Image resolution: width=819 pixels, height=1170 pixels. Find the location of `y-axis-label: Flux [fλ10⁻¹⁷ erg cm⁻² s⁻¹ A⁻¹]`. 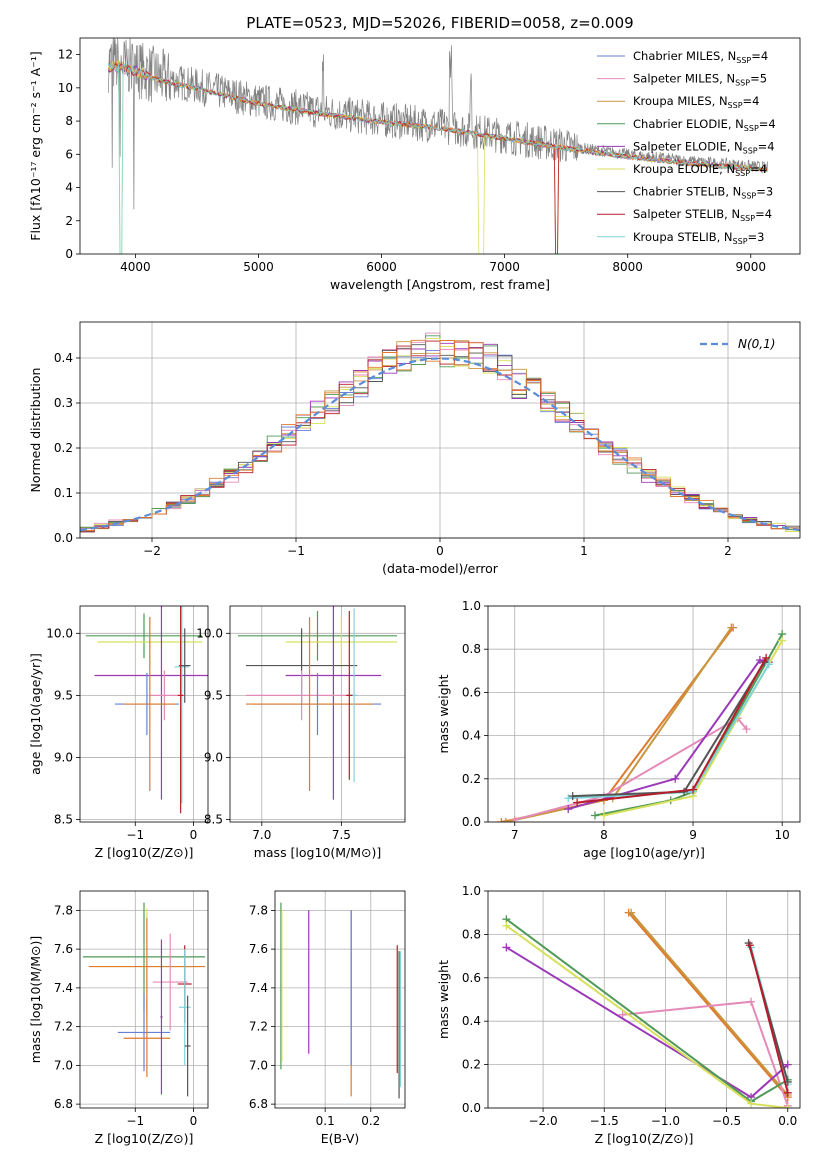

y-axis-label: Flux [fλ10⁻¹⁷ erg cm⁻² s⁻¹ A⁻¹] is located at coordinates (35, 145).